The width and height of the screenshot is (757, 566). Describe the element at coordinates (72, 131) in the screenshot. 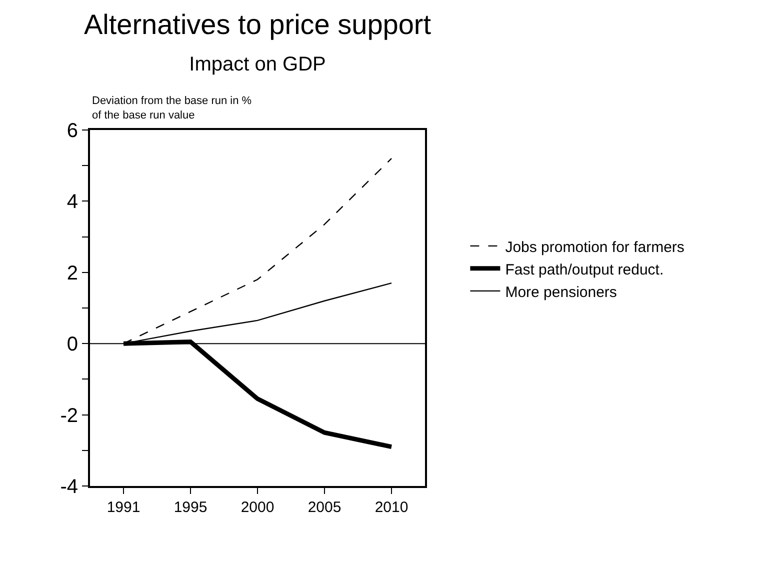

I see `y-tick-label: 6` at that location.